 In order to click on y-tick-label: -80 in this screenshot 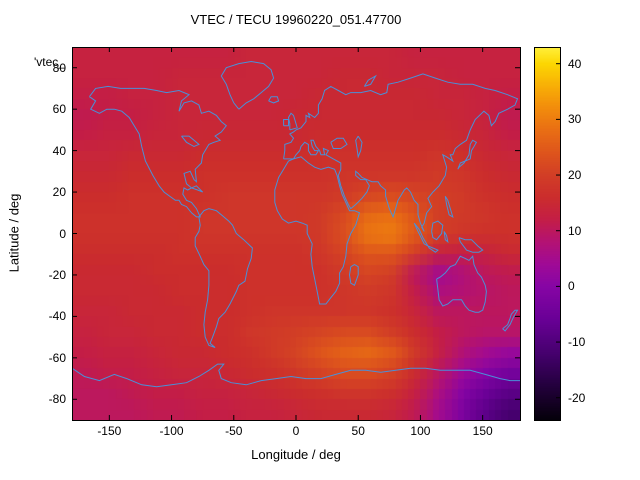, I will do `click(57, 399)`.